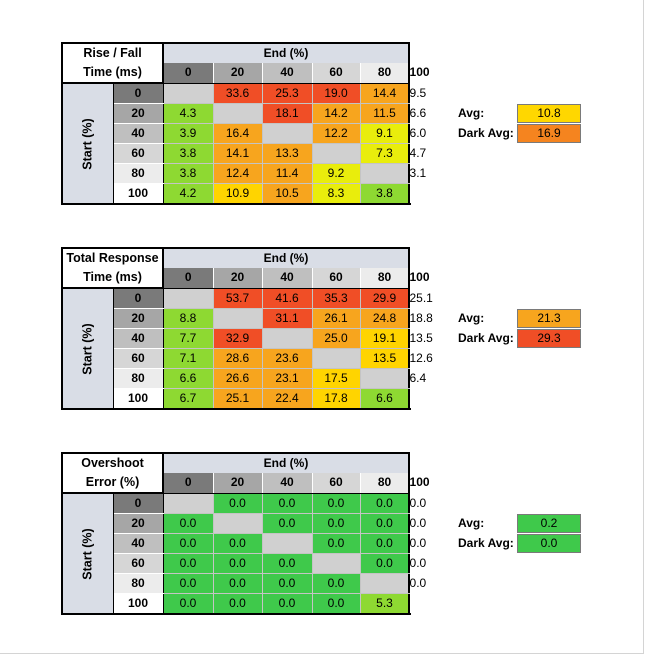 The width and height of the screenshot is (646, 656). Describe the element at coordinates (384, 399) in the screenshot. I see `value-cell: 6.6` at that location.